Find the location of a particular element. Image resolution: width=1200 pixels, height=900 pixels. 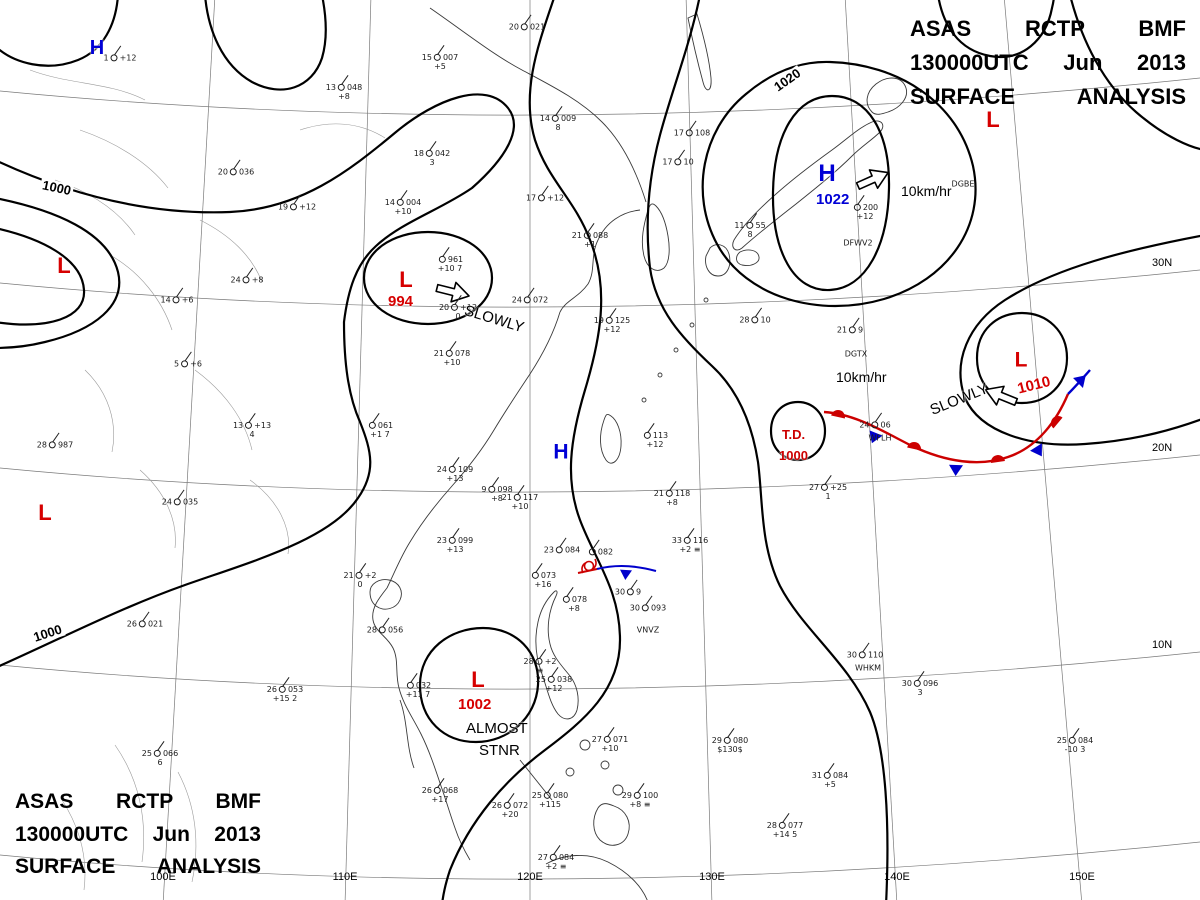

coast-ne-asia is located at coordinates (538, 105).